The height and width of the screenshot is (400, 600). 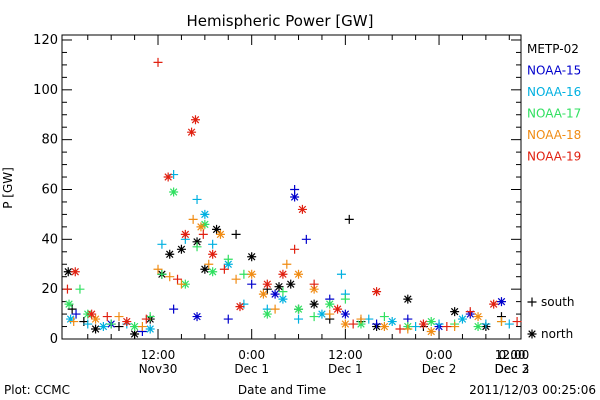 I want to click on x-tick-date-label: Dec 2, so click(x=512, y=369).